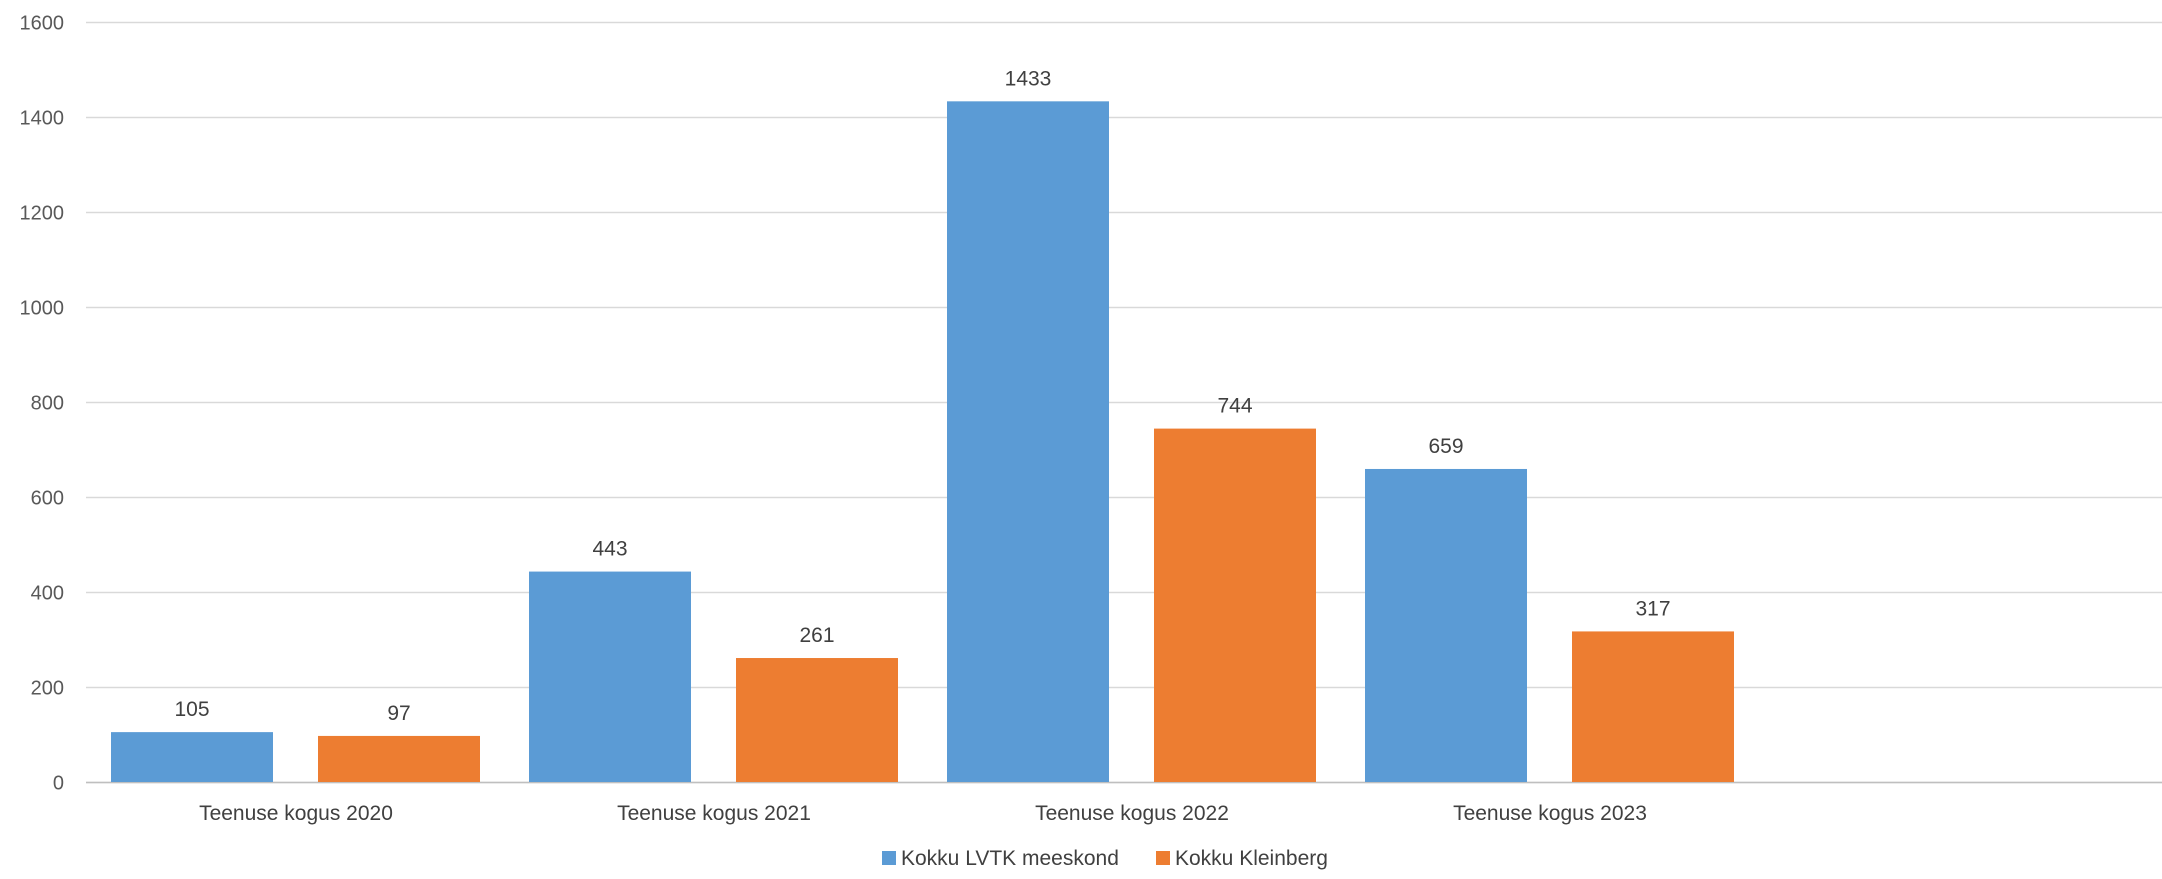 The height and width of the screenshot is (879, 2162). Describe the element at coordinates (1028, 78) in the screenshot. I see `data-label: 1433` at that location.